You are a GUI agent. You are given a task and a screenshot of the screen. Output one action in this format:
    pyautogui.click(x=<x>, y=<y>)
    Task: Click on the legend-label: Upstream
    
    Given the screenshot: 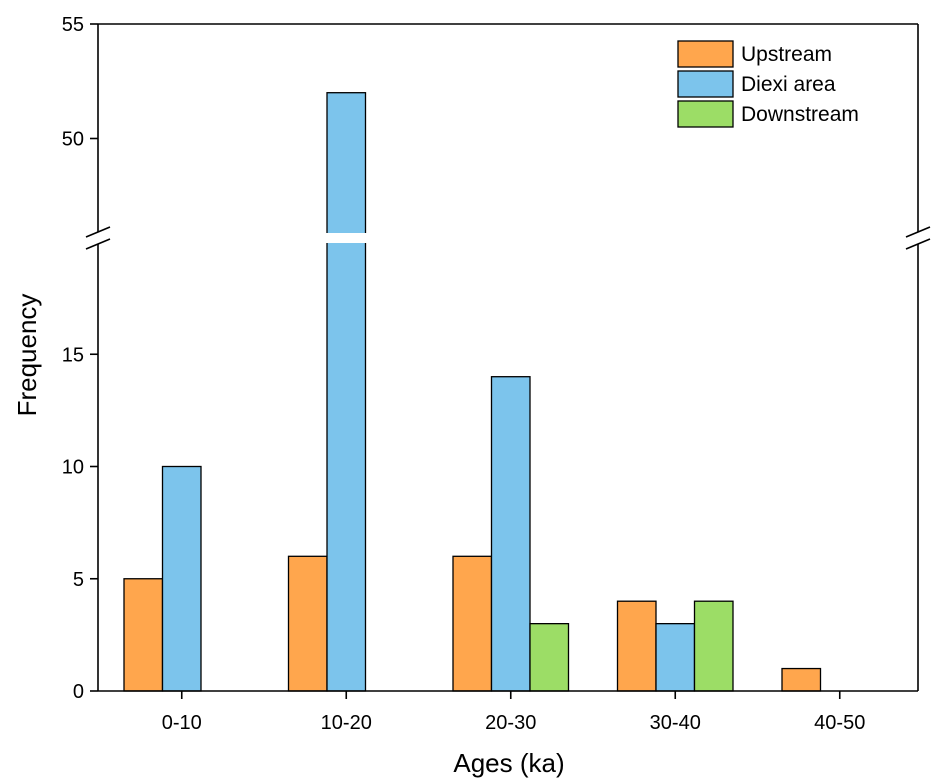 What is the action you would take?
    pyautogui.click(x=786, y=54)
    